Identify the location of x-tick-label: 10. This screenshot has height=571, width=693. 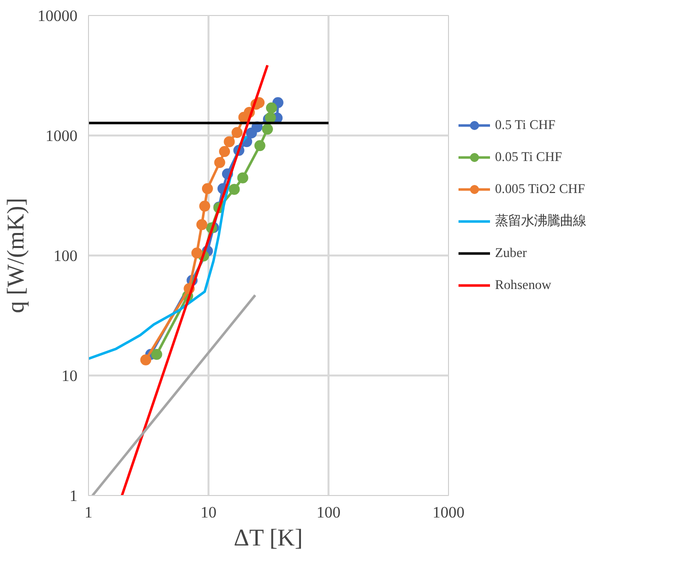
(208, 513).